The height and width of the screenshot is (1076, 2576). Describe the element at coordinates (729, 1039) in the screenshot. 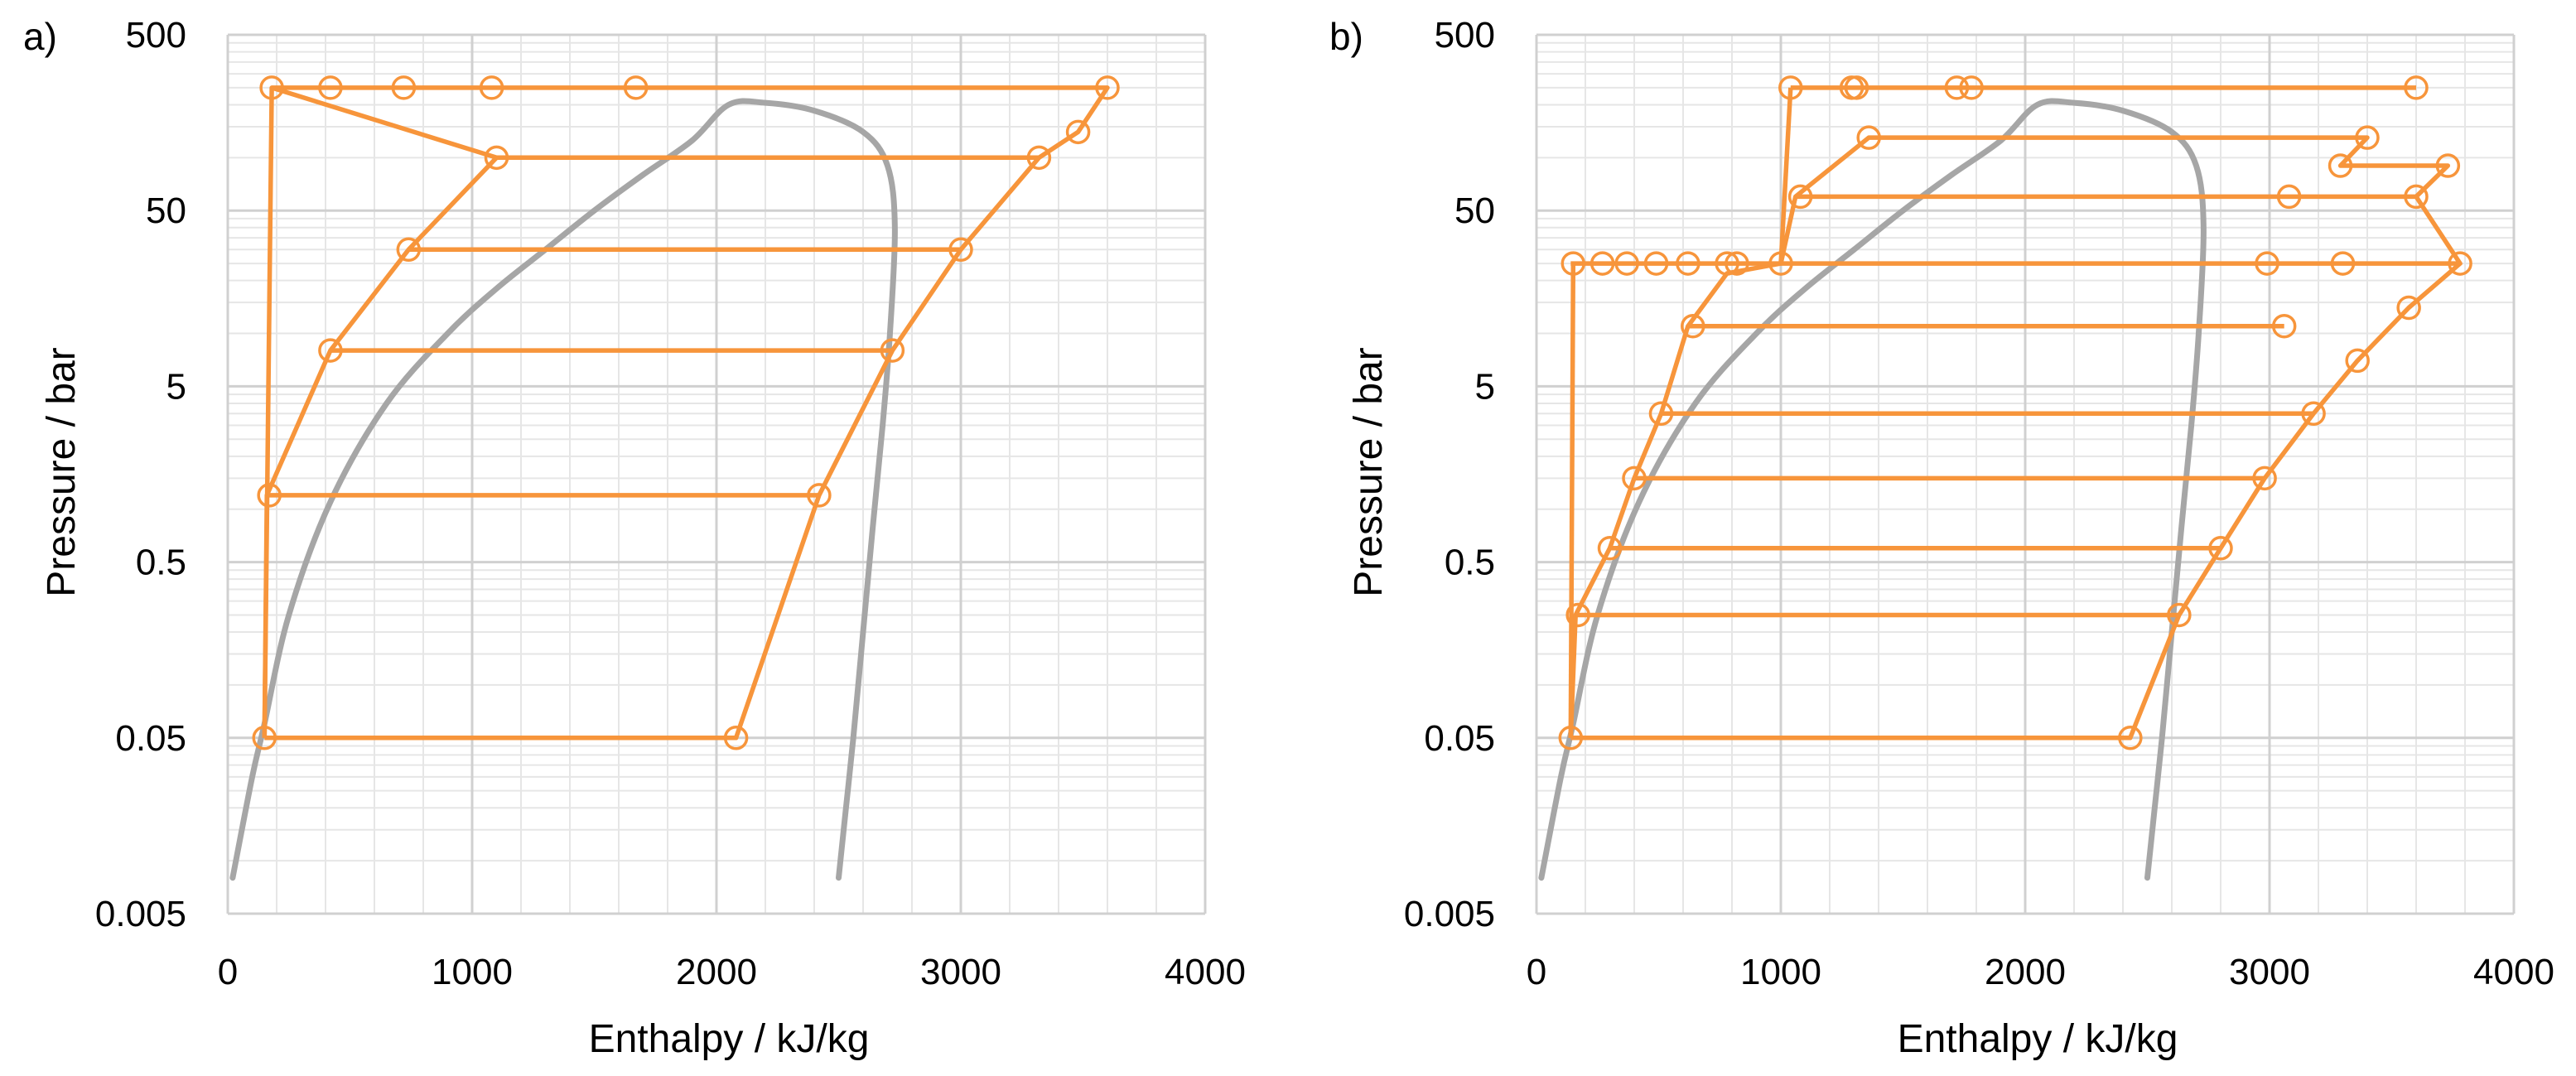

I see `x-axis-title-a: Enthalpy / kJ/kg` at that location.